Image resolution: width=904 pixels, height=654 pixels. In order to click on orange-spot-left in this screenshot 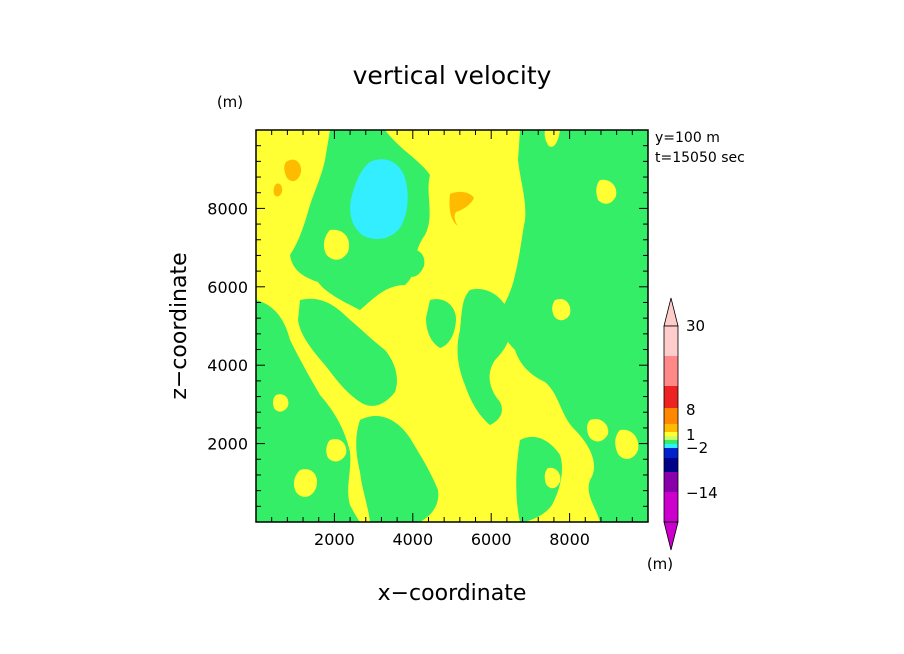, I will do `click(293, 170)`.